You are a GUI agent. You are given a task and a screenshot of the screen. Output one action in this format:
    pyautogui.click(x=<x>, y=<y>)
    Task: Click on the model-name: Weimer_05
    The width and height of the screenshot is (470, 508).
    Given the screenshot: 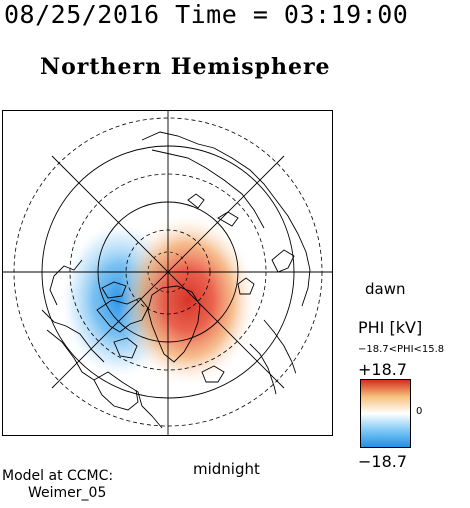 What is the action you would take?
    pyautogui.click(x=67, y=493)
    